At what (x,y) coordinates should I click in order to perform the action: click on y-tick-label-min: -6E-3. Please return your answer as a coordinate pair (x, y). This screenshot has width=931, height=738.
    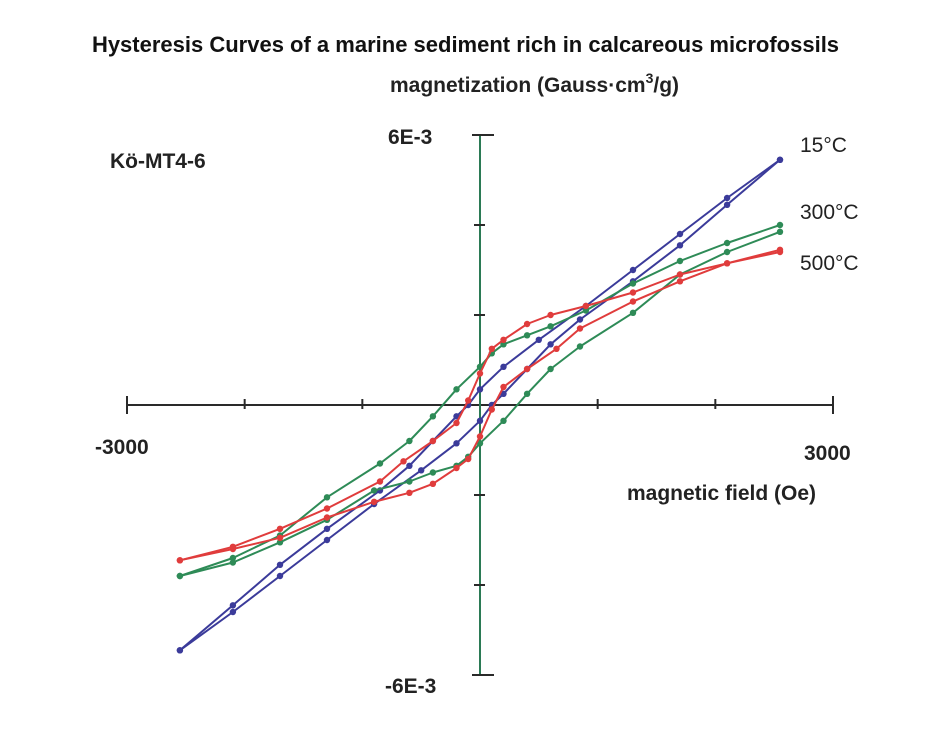
    Looking at the image, I should click on (411, 686).